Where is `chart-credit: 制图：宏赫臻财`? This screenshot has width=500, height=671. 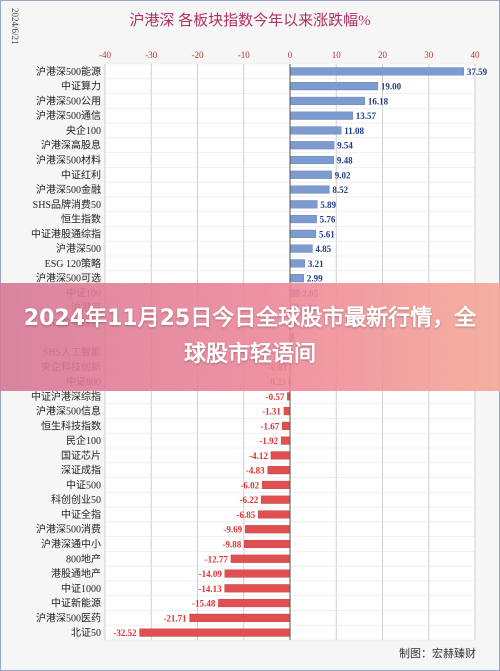
chart-credit: 制图：宏赫臻财 is located at coordinates (437, 653).